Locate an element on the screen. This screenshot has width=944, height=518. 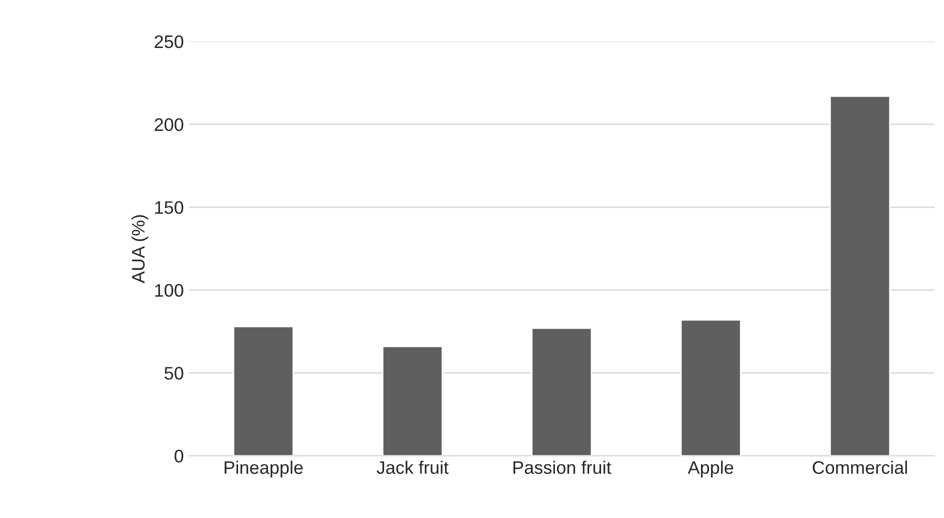
y-tick-label: 50 is located at coordinates (174, 373).